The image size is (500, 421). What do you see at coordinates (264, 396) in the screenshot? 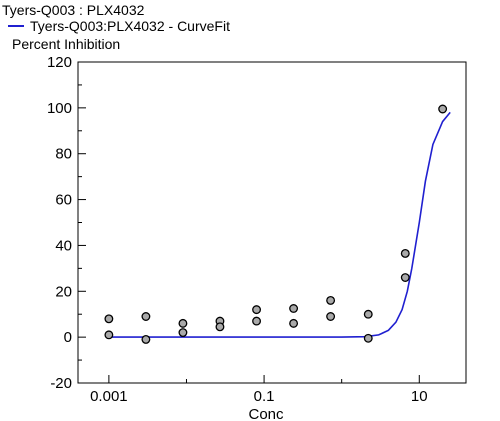
I see `x-tick-label: 0.1` at bounding box center [264, 396].